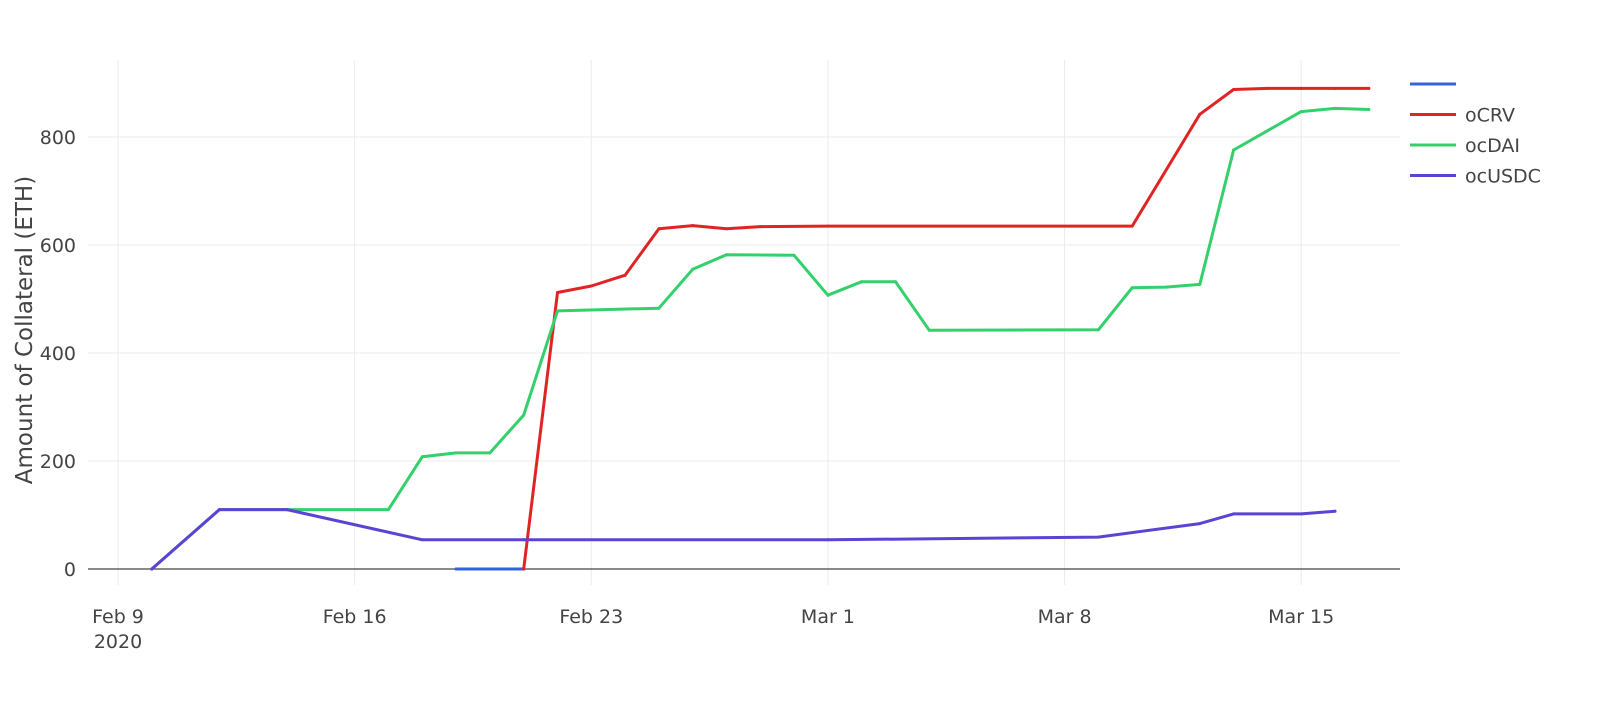  Describe the element at coordinates (1065, 617) in the screenshot. I see `x-tick-label: Mar 8` at that location.